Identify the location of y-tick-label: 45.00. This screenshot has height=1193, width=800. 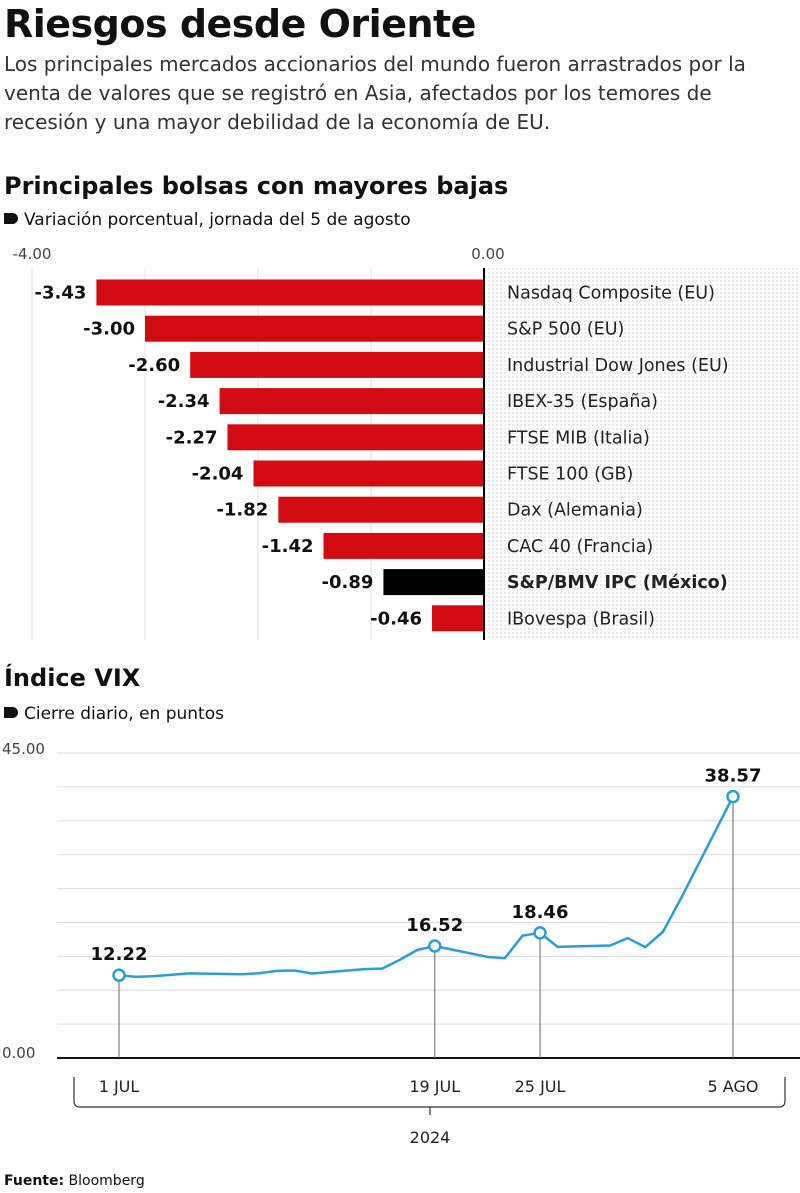
(23, 749).